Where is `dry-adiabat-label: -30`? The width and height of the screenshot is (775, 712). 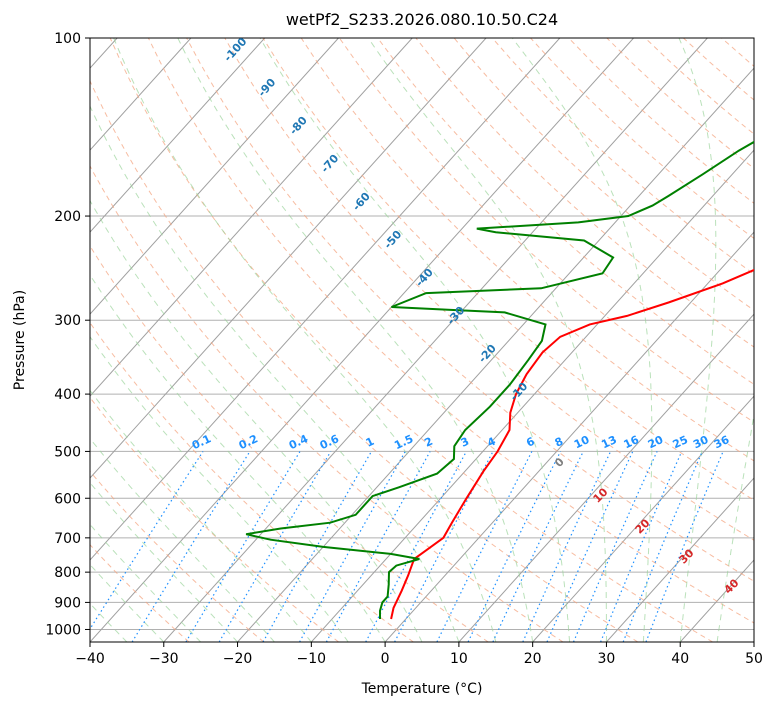
dry-adiabat-label: -30 is located at coordinates (455, 316).